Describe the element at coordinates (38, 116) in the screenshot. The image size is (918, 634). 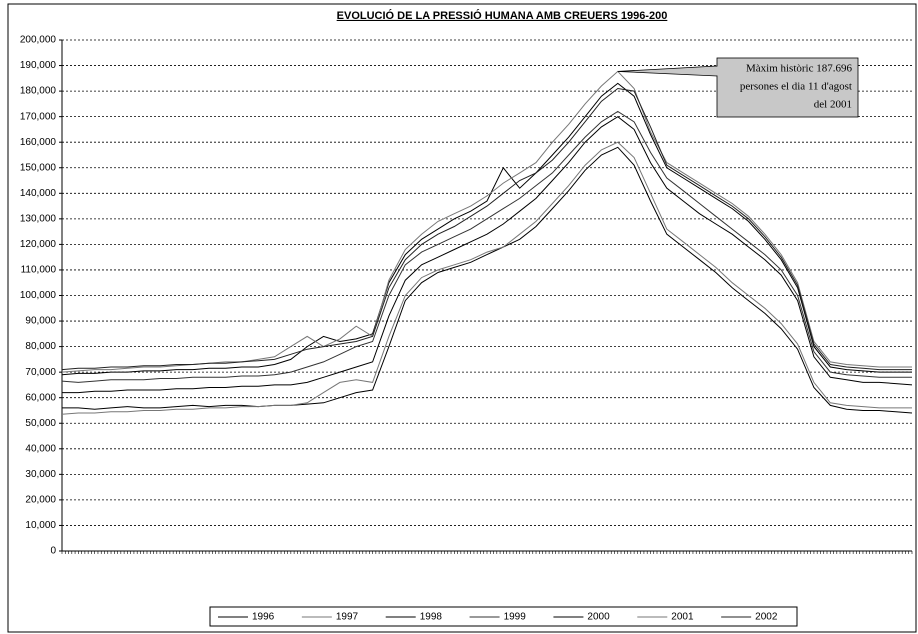
I see `y-tick-label: 170,000` at that location.